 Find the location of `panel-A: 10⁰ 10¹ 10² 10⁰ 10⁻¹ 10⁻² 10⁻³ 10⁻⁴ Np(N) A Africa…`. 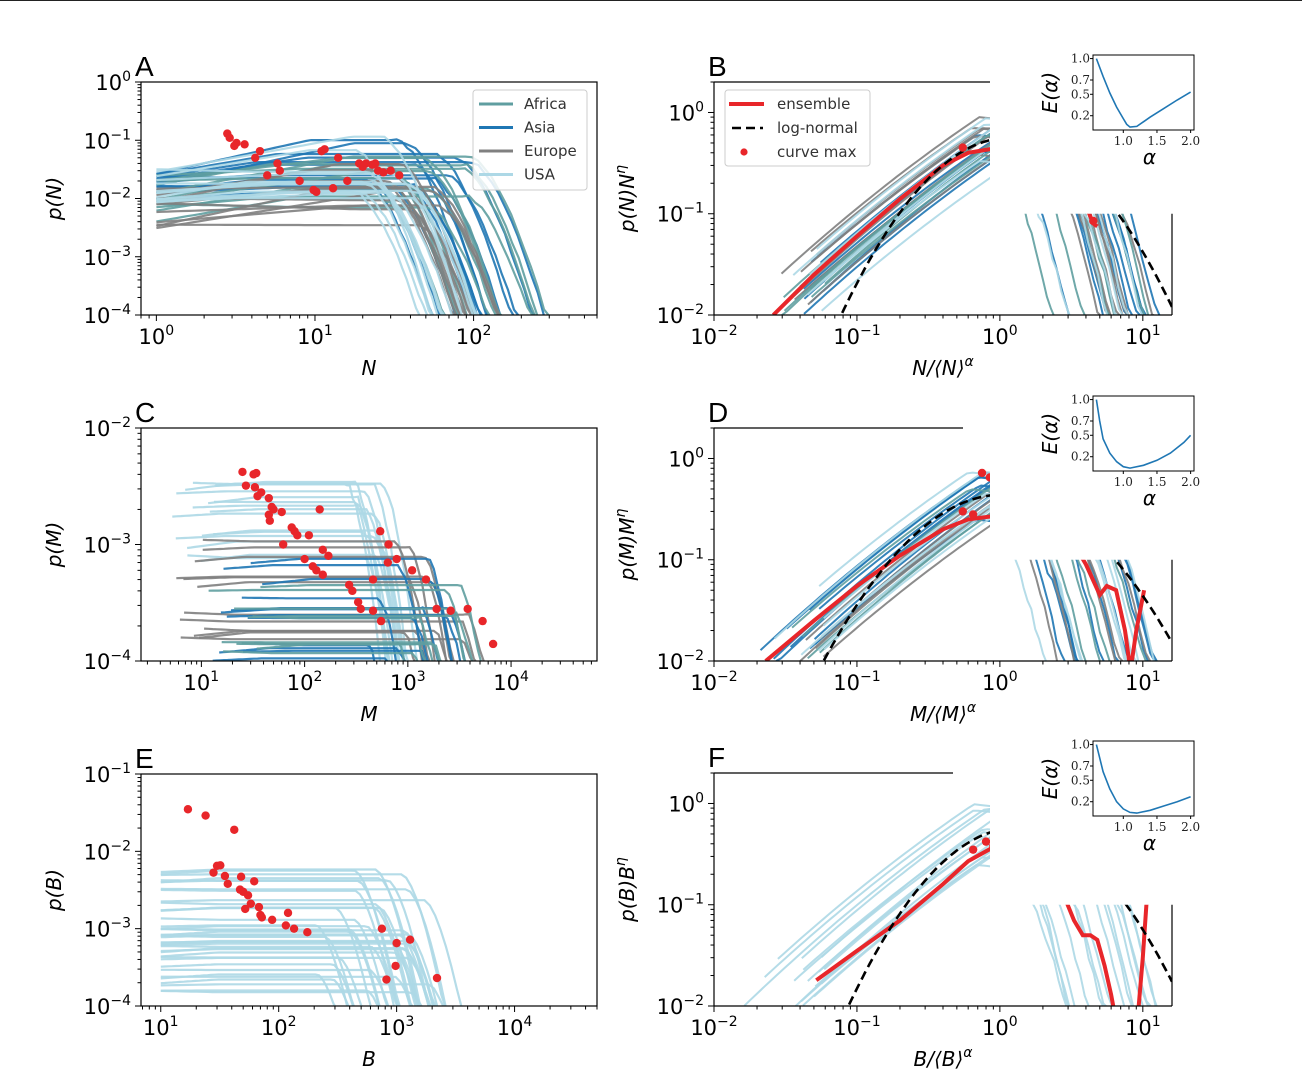

panel-A: 10⁰ 10¹ 10² 10⁰ 10⁻¹ 10⁻² 10⁻³ 10⁻⁴ Np(N) A Africa… is located at coordinates (320, 215).